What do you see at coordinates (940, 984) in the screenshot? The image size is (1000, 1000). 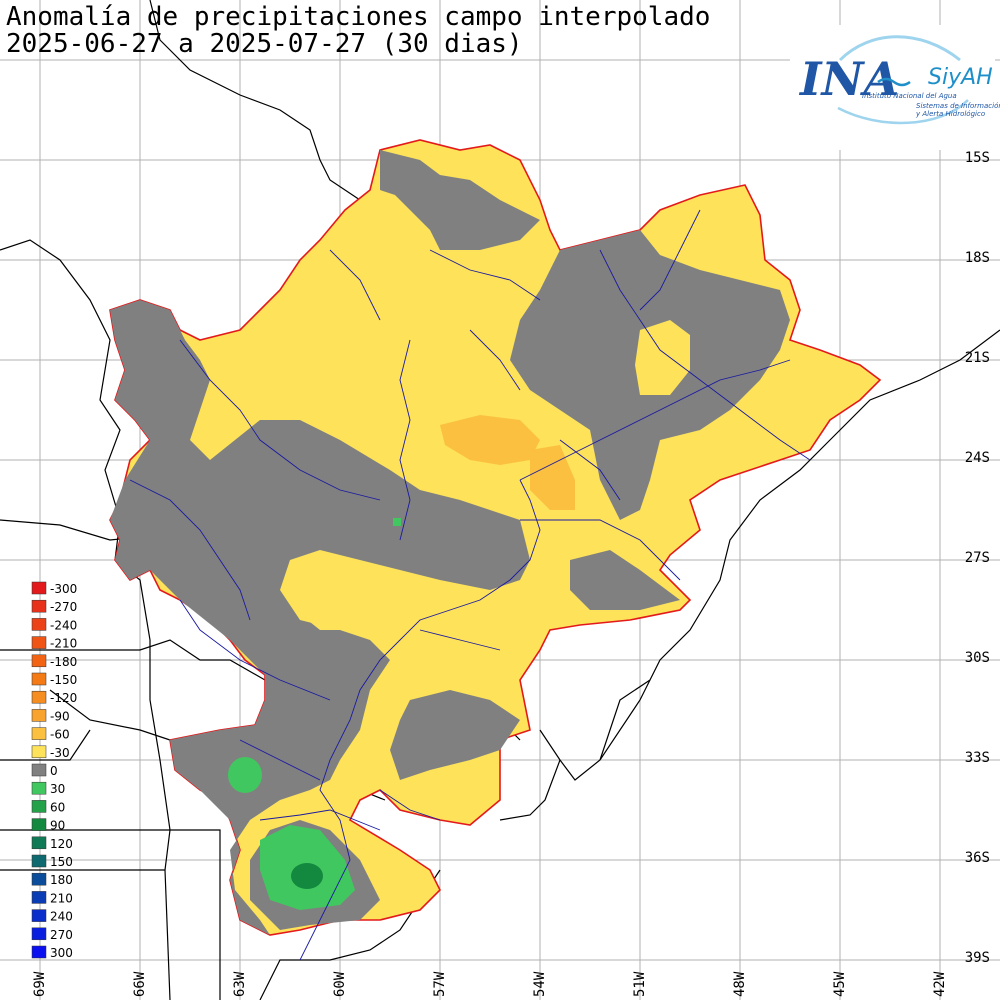 I see `longitude-label: 42W` at bounding box center [940, 984].